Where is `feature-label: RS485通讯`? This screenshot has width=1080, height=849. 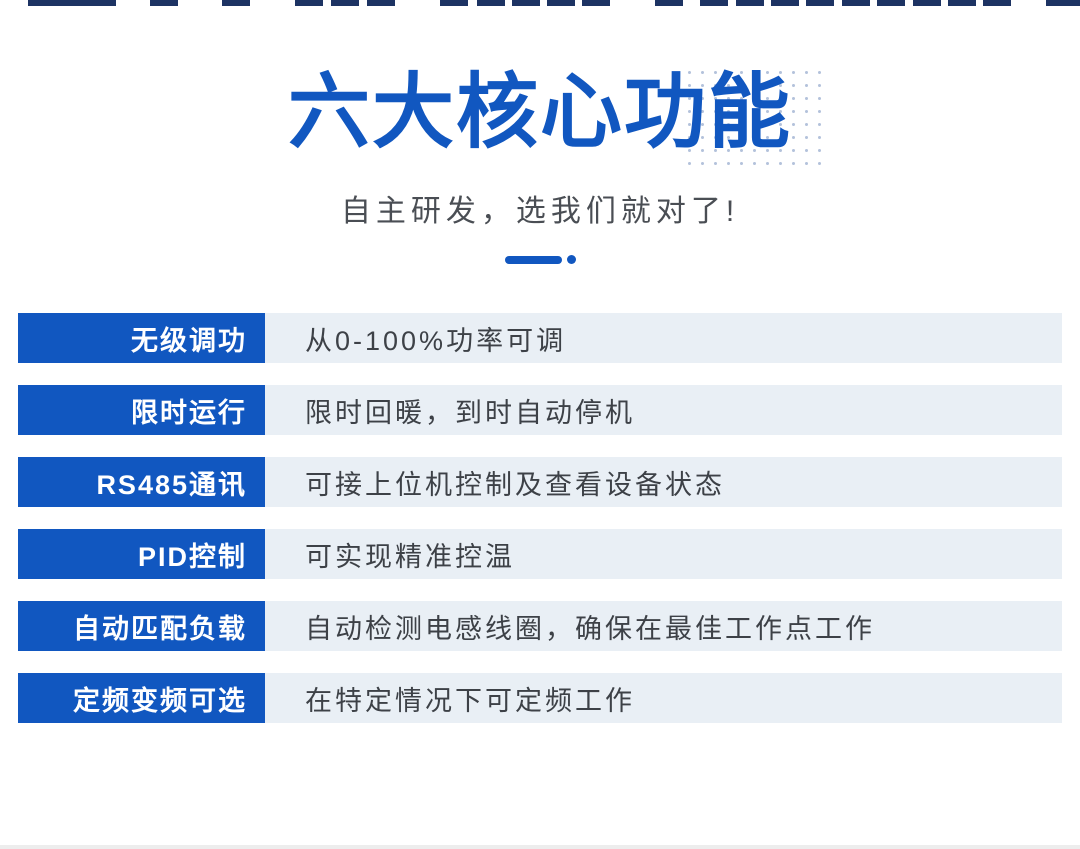
feature-label: RS485通讯 is located at coordinates (141, 482).